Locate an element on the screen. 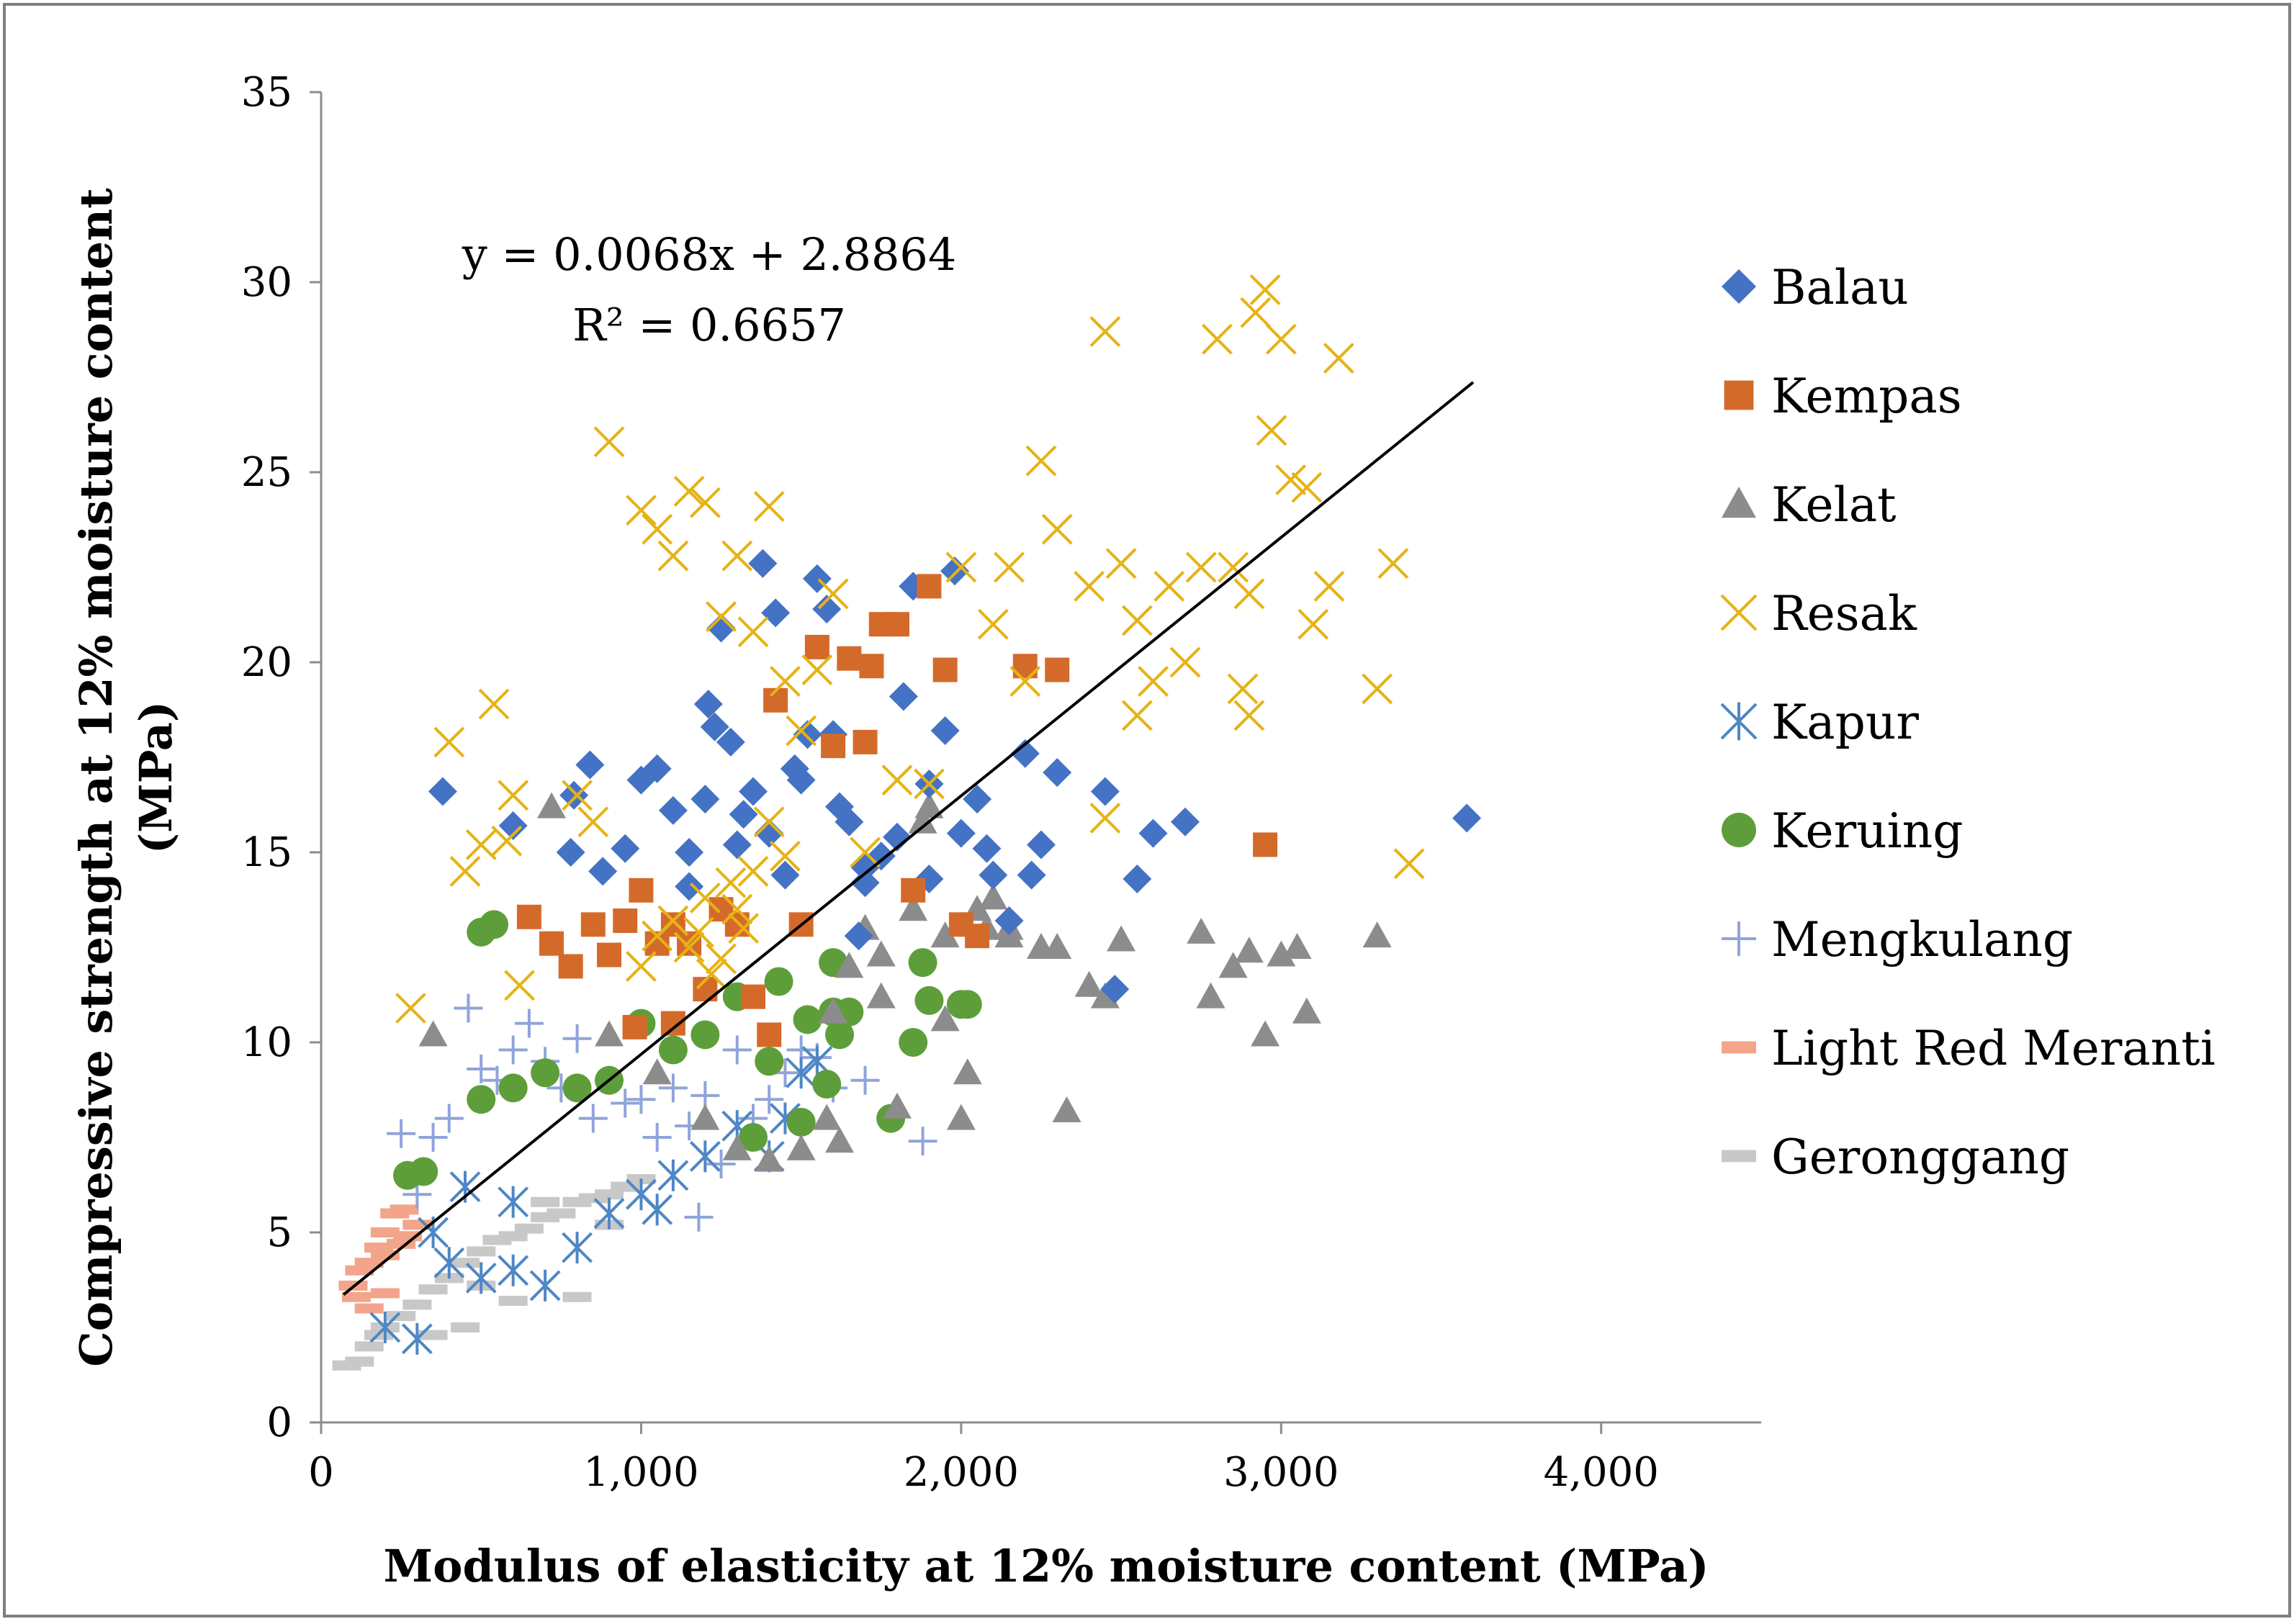 The width and height of the screenshot is (2294, 1624). x-tick-label: 3,000 is located at coordinates (1281, 1472).